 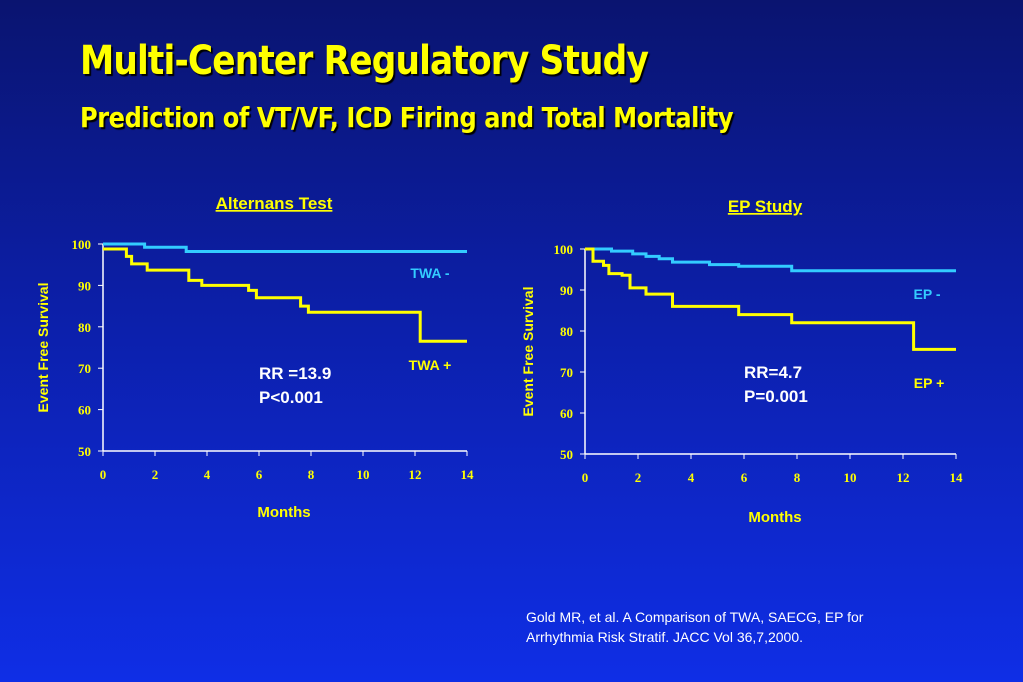 What do you see at coordinates (274, 203) in the screenshot?
I see `alternans-chart-title: Alternans Test` at bounding box center [274, 203].